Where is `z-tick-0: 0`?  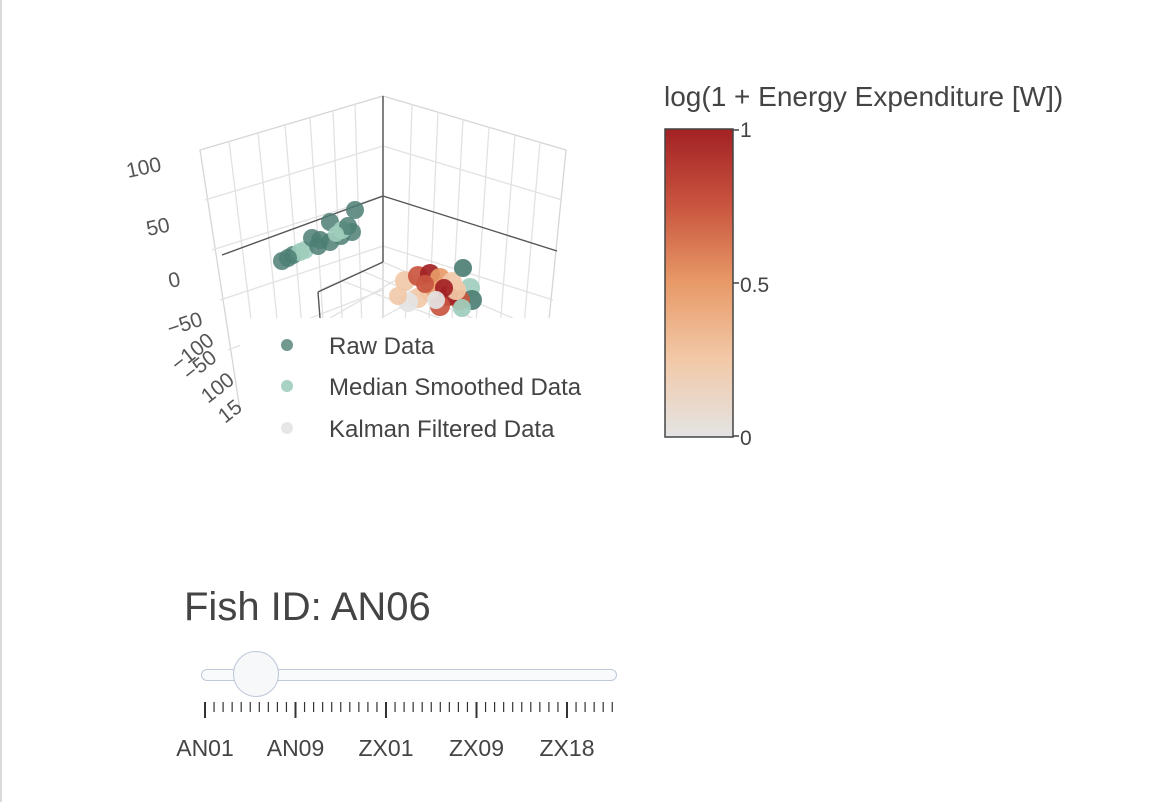
z-tick-0: 0 is located at coordinates (174, 280).